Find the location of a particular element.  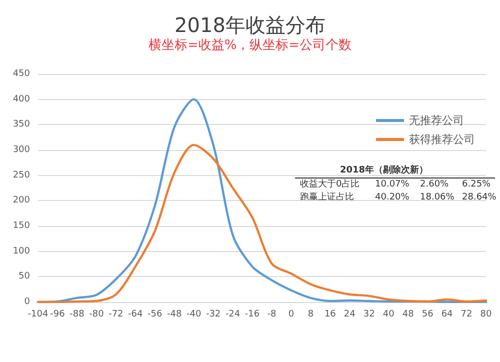

x-tick-label: 24 is located at coordinates (350, 315).